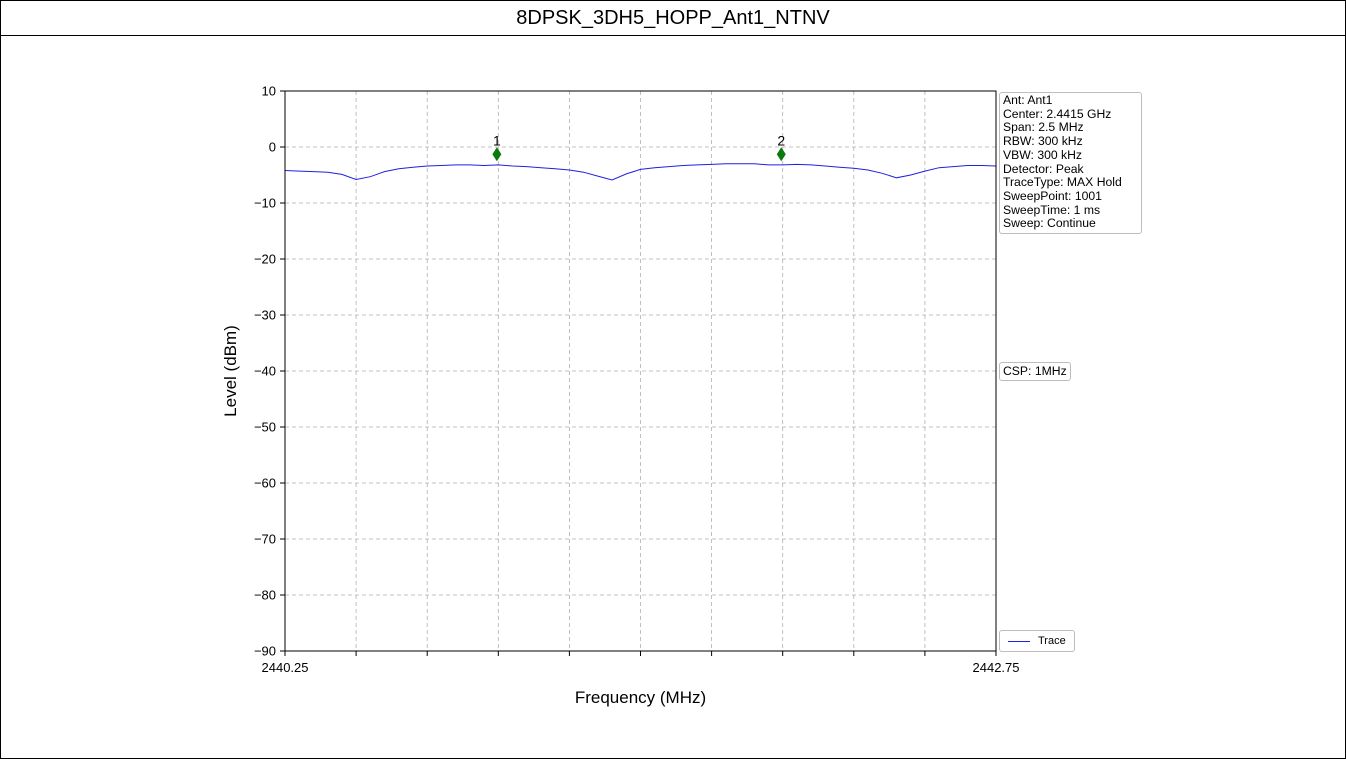 The image size is (1346, 759). What do you see at coordinates (1019, 641) in the screenshot?
I see `legend-trace-swatch` at bounding box center [1019, 641].